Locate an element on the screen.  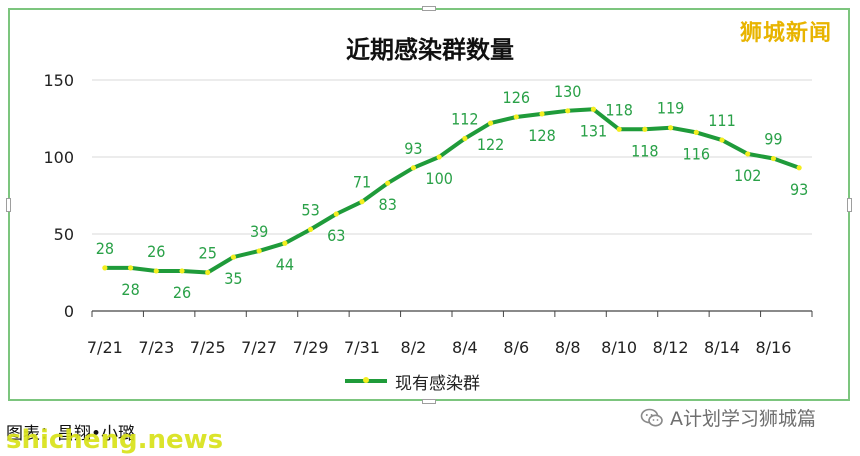
watermark: shicheng.news is located at coordinates (115, 440).